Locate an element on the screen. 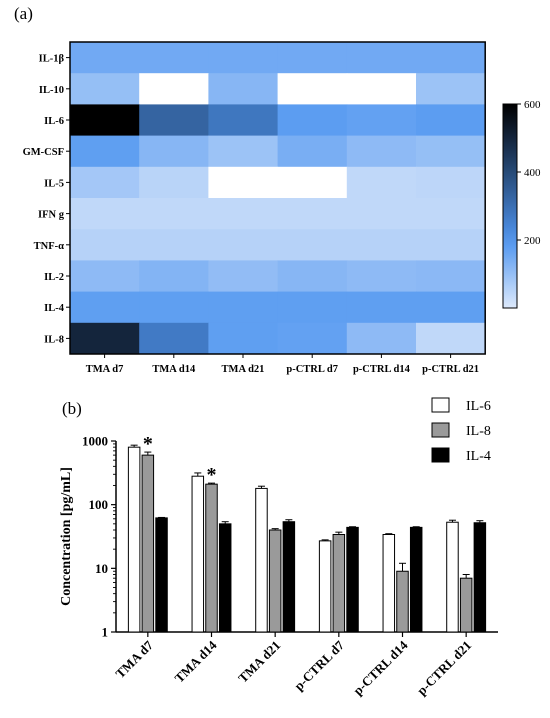 The image size is (550, 718). colorbar-tick-label: 200 is located at coordinates (532, 241).